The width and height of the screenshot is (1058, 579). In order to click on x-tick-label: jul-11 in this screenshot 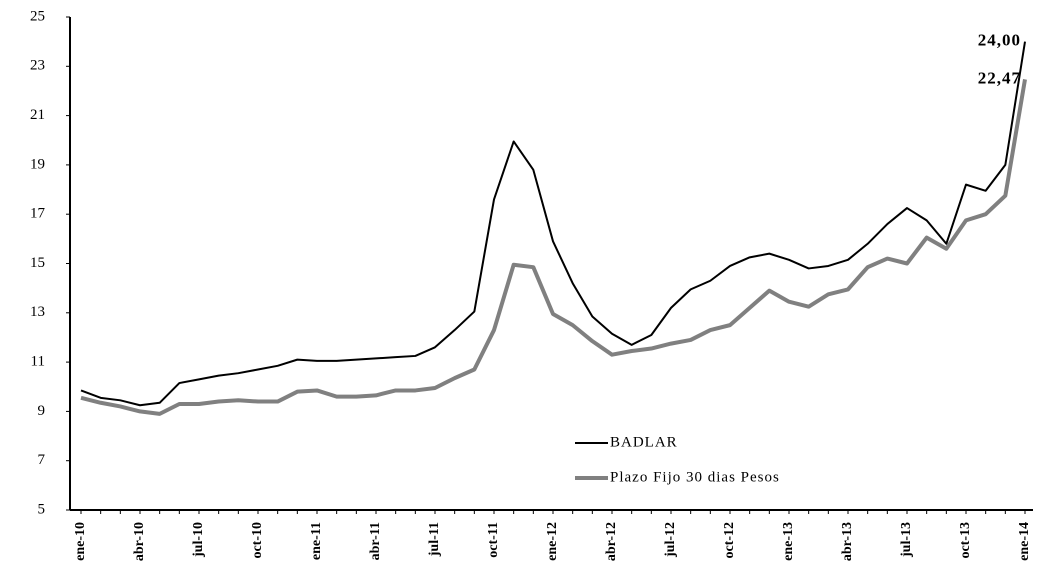, I will do `click(434, 539)`.